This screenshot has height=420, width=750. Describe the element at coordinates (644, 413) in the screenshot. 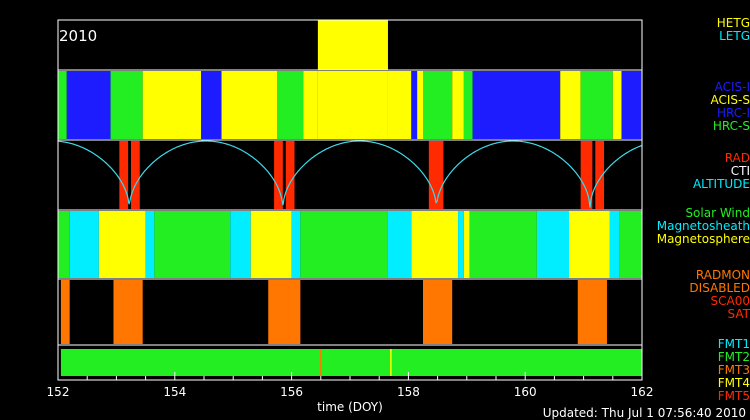

I see `updated-timestamp: Updated: Thu Jul 1 07:56:40 2010` at that location.